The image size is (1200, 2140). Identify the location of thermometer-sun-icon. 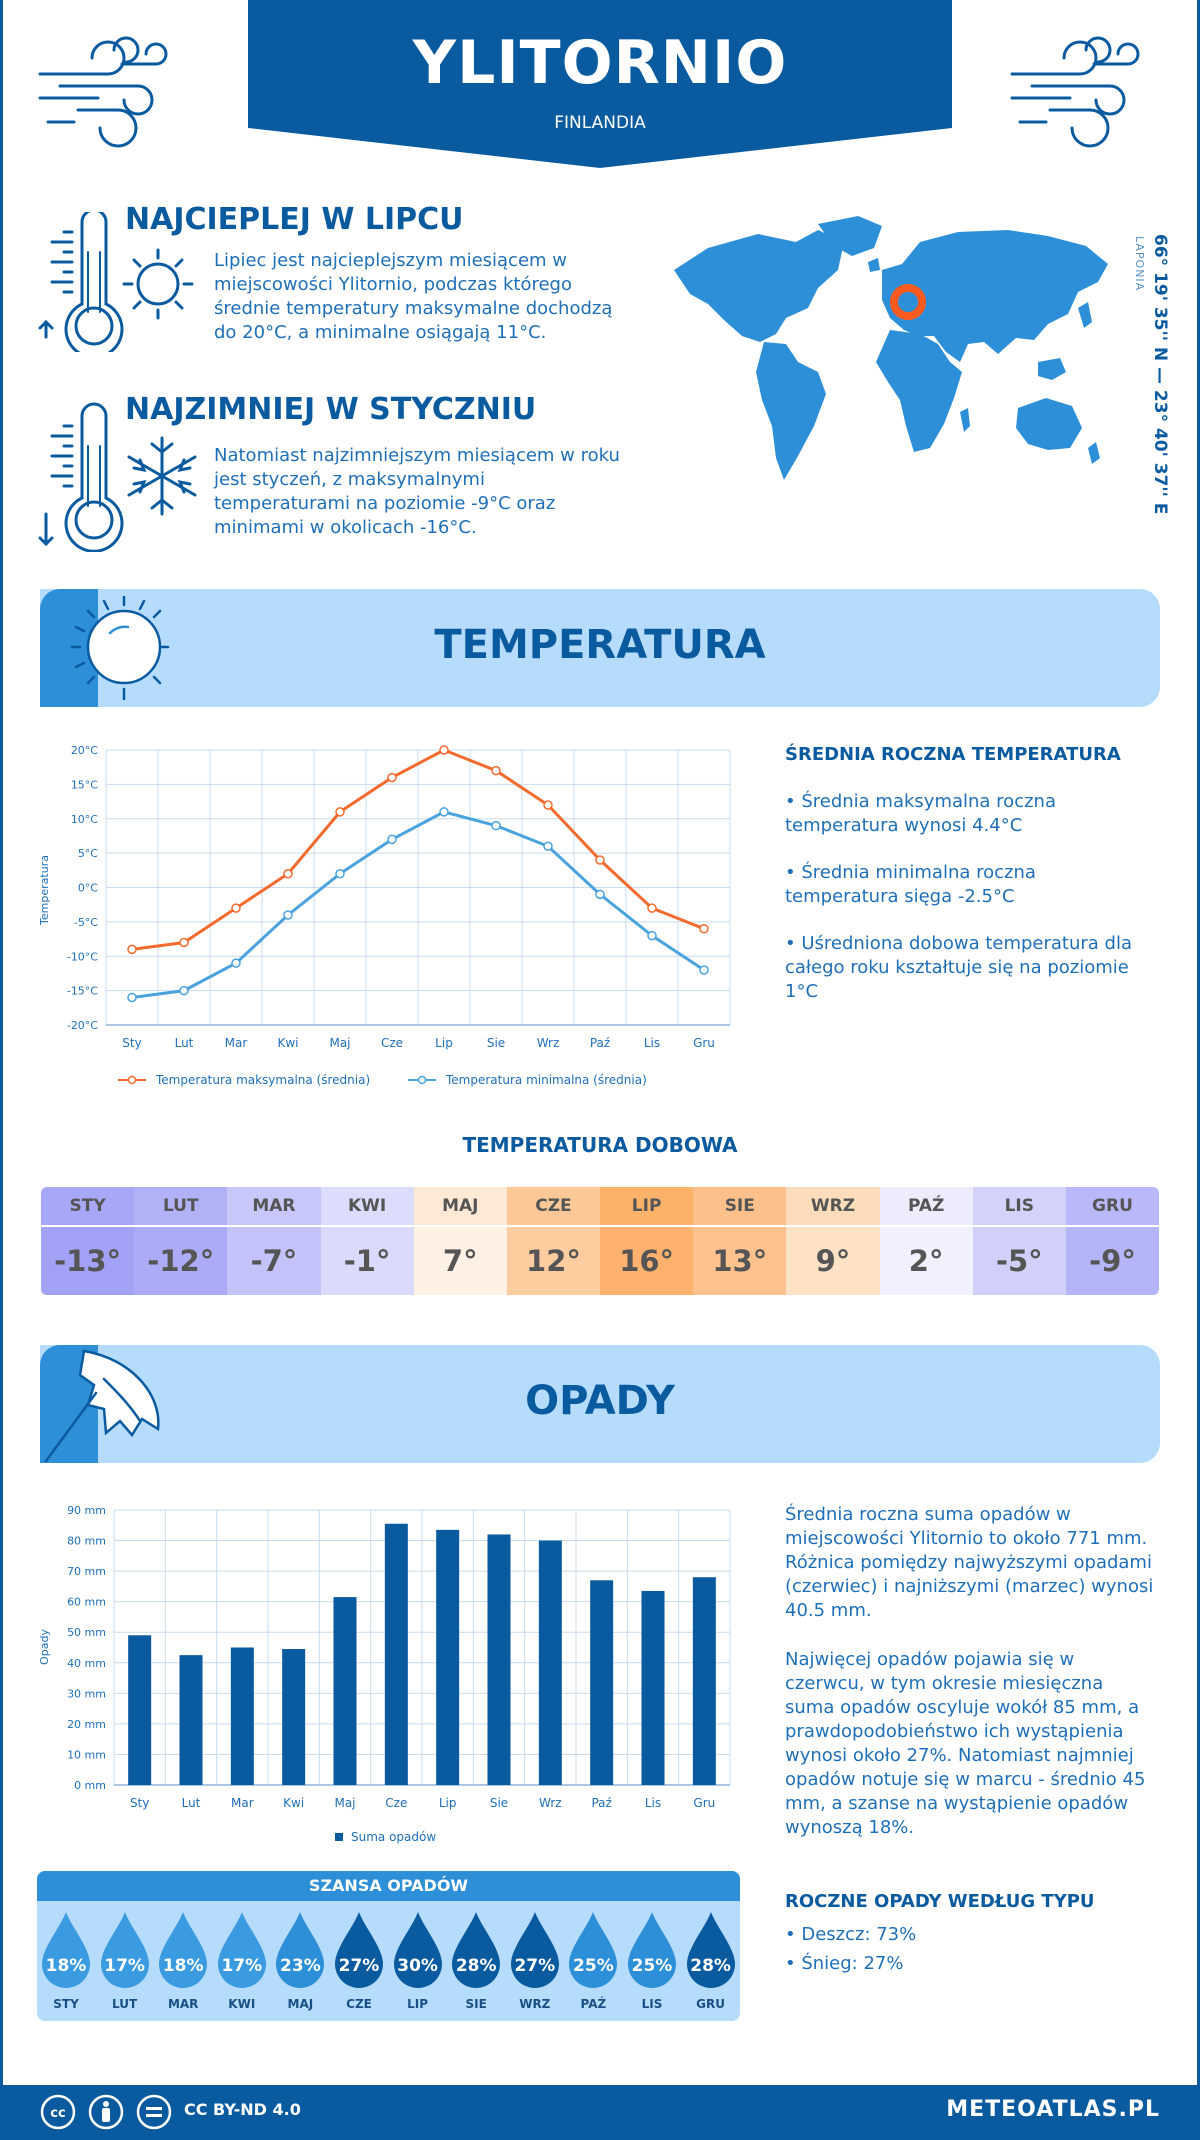
(116, 282).